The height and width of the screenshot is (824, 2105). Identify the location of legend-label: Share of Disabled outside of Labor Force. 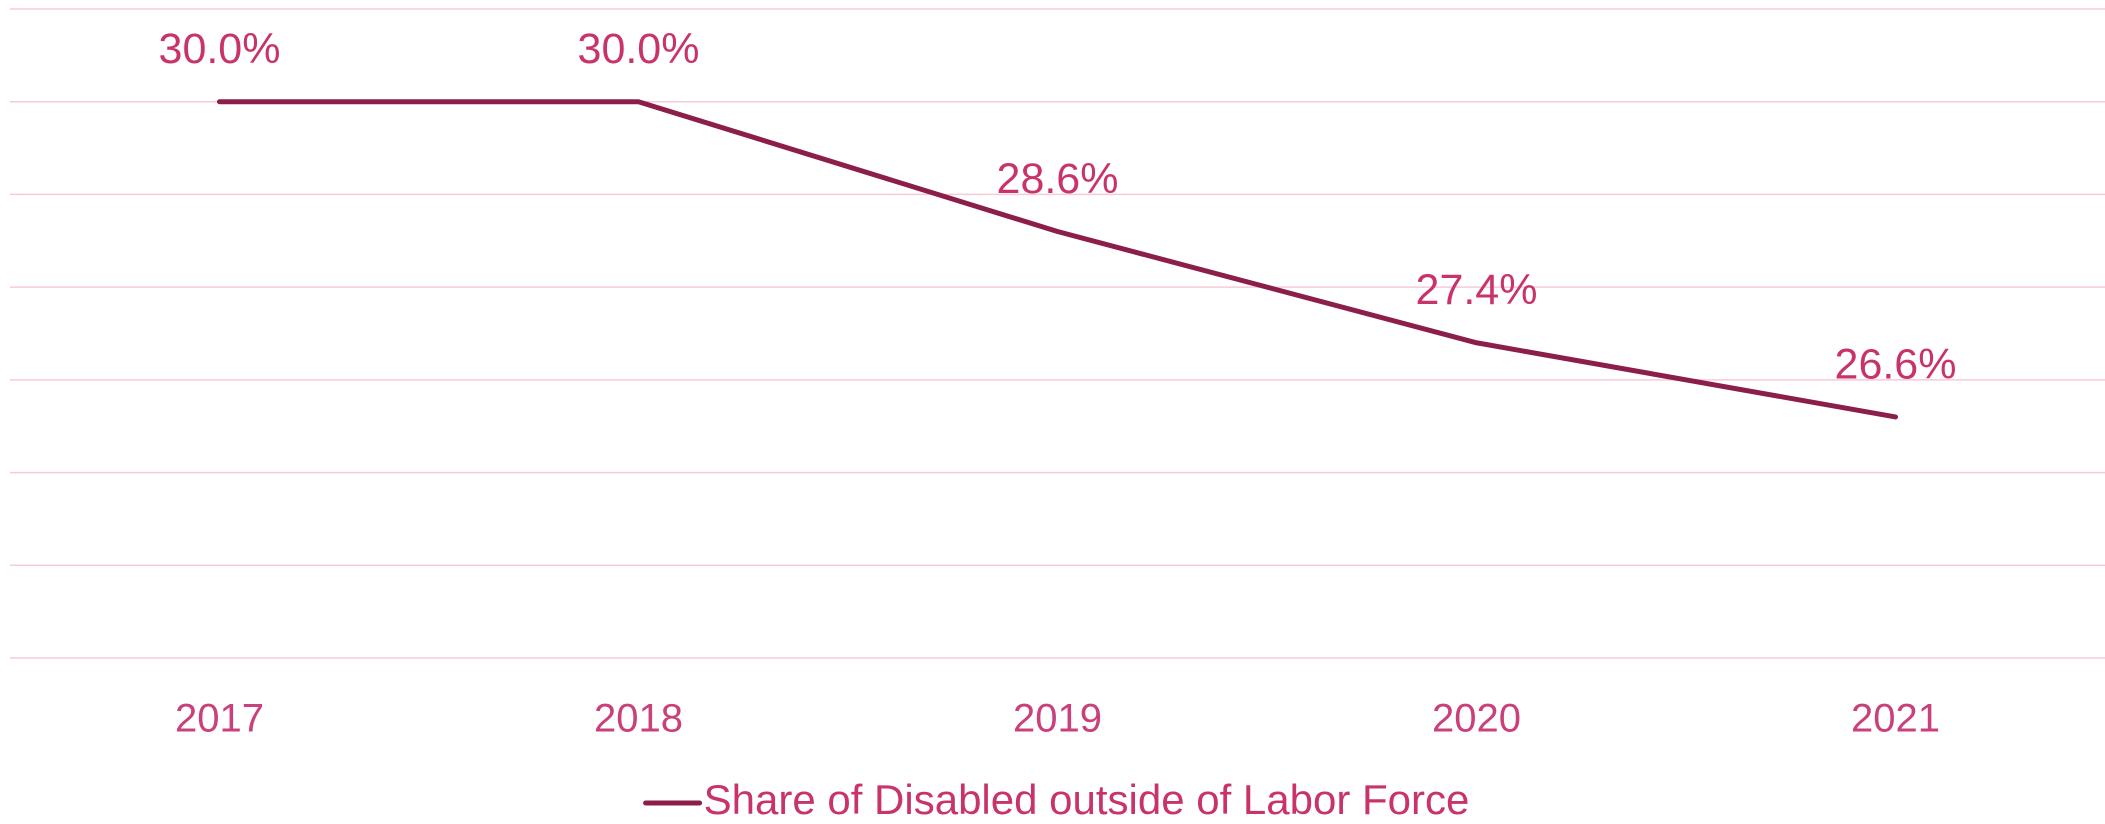
(1087, 799).